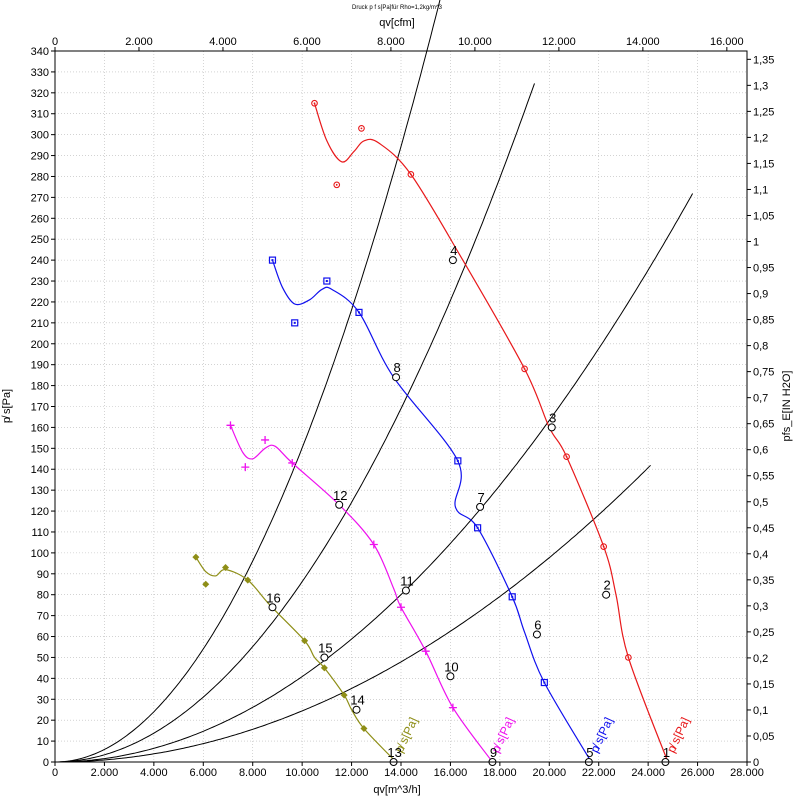 The height and width of the screenshot is (801, 793). I want to click on series-4: p̸ s[Pa], so click(306, 658).